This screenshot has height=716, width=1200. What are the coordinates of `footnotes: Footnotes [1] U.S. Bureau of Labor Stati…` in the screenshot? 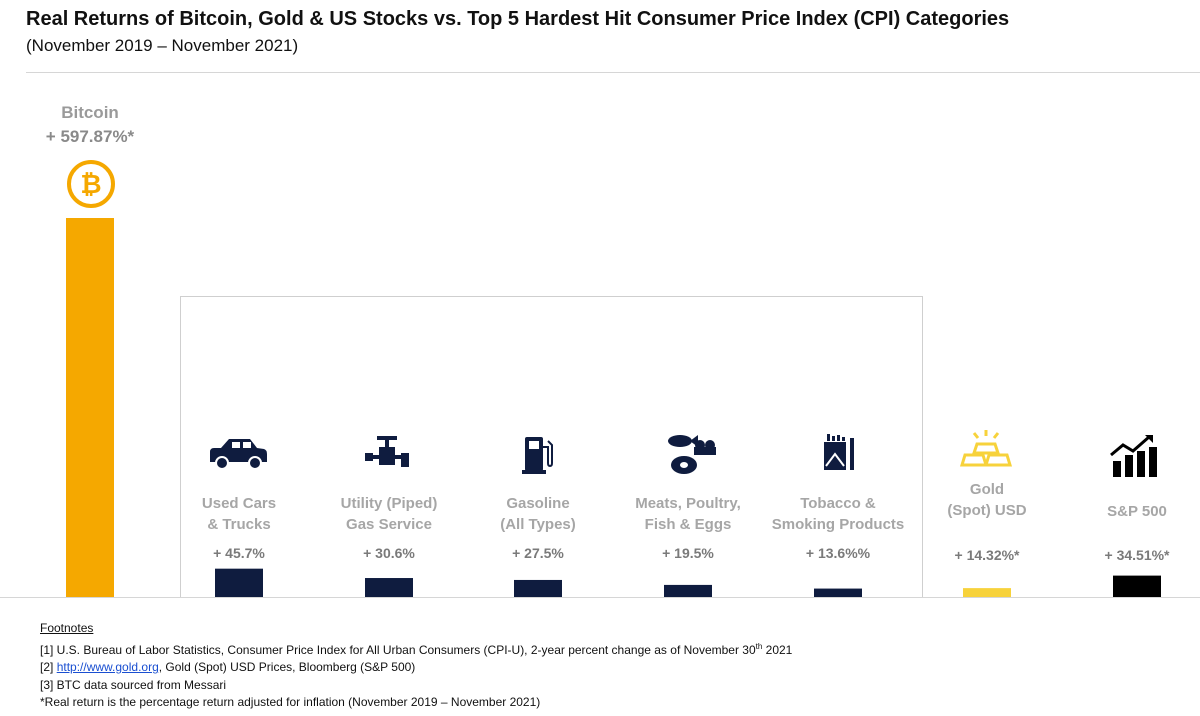 It's located at (416, 666).